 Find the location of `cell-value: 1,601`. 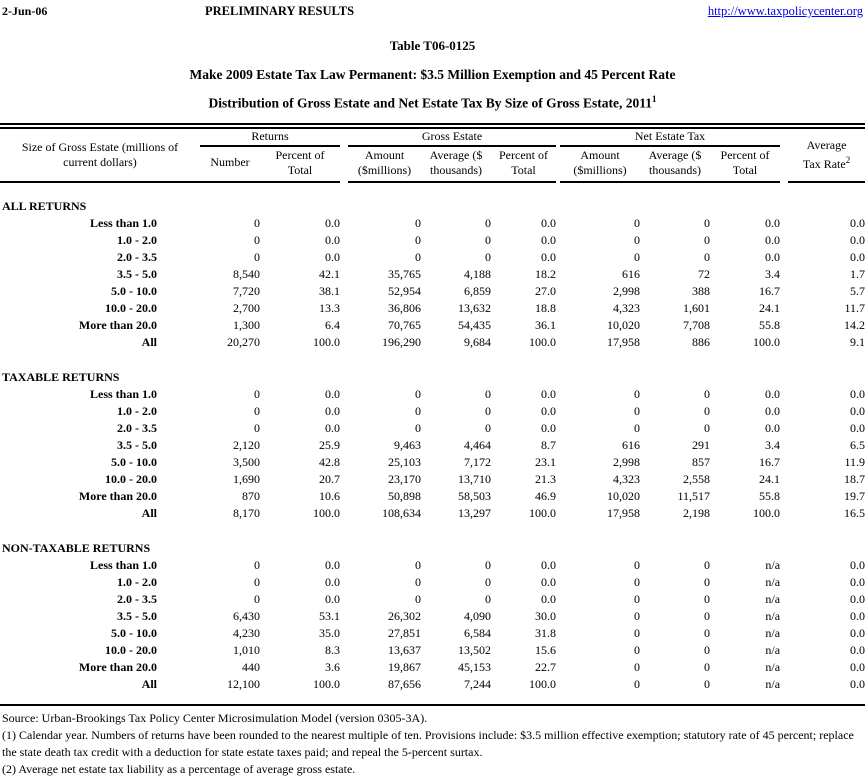

cell-value: 1,601 is located at coordinates (696, 307).